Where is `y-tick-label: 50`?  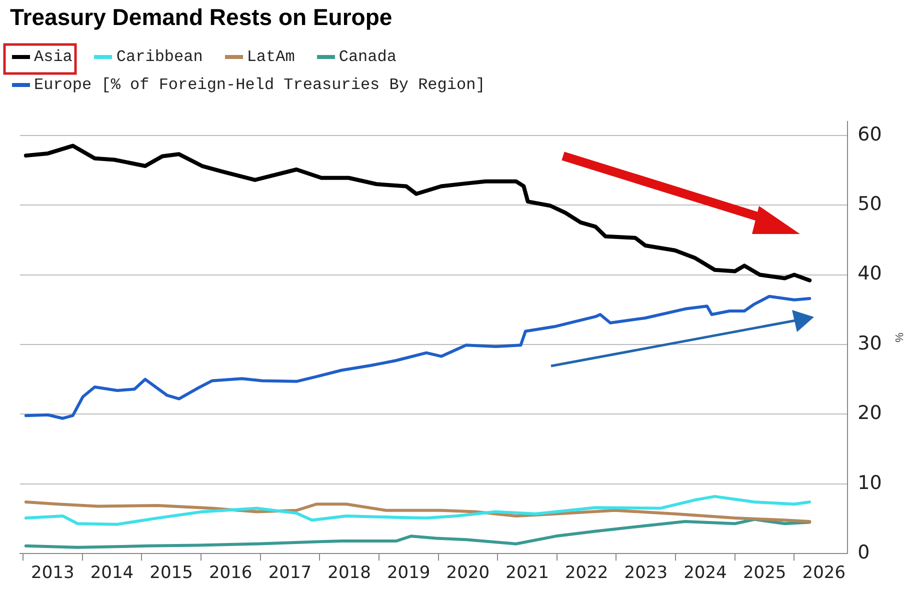 y-tick-label: 50 is located at coordinates (870, 203).